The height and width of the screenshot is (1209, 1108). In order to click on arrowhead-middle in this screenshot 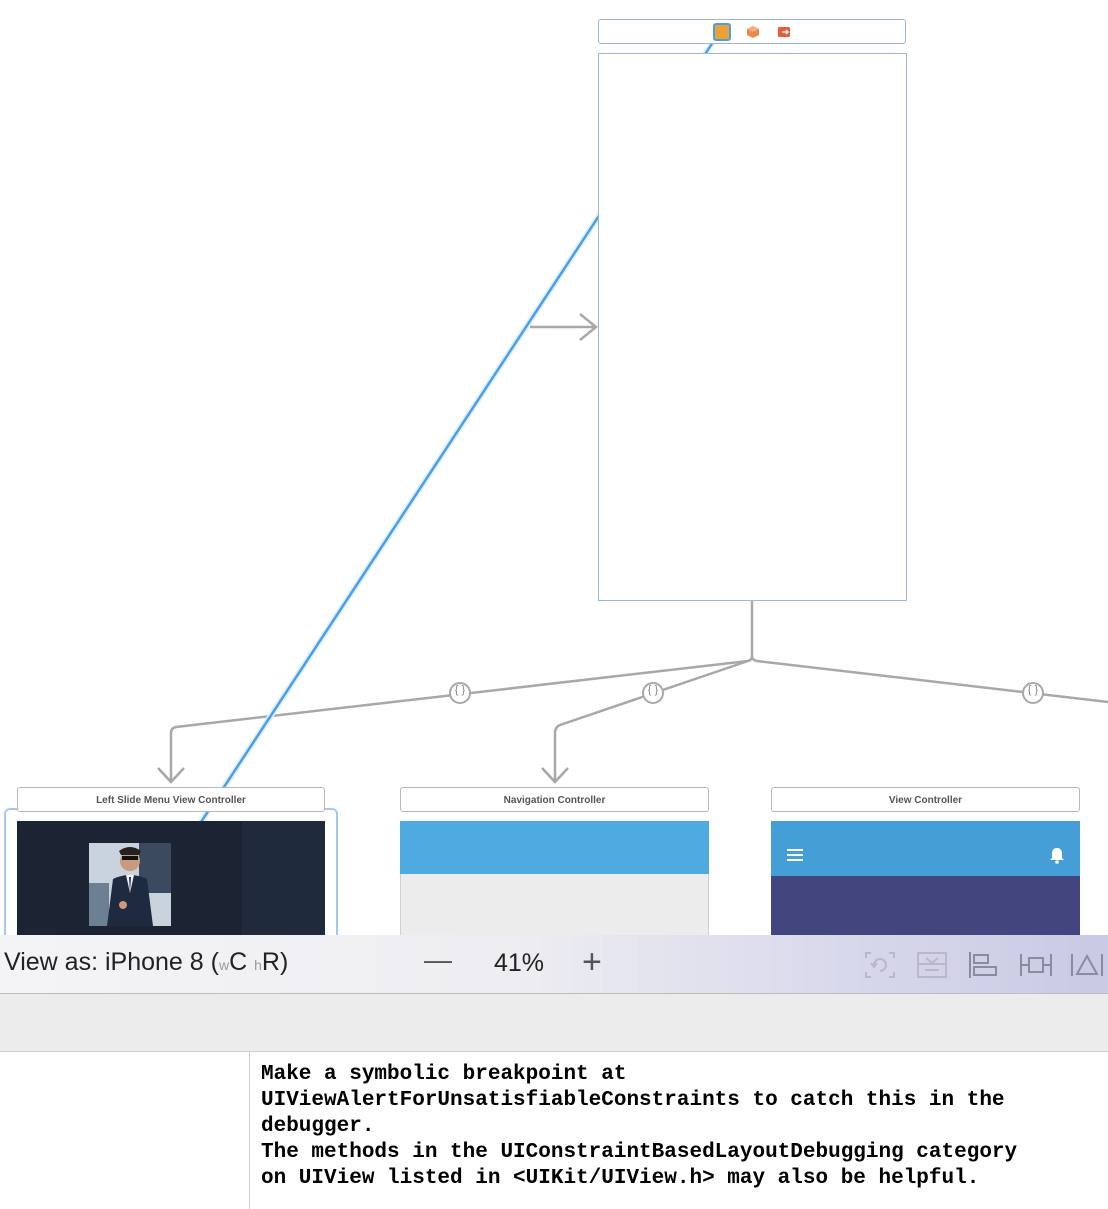, I will do `click(555, 775)`.